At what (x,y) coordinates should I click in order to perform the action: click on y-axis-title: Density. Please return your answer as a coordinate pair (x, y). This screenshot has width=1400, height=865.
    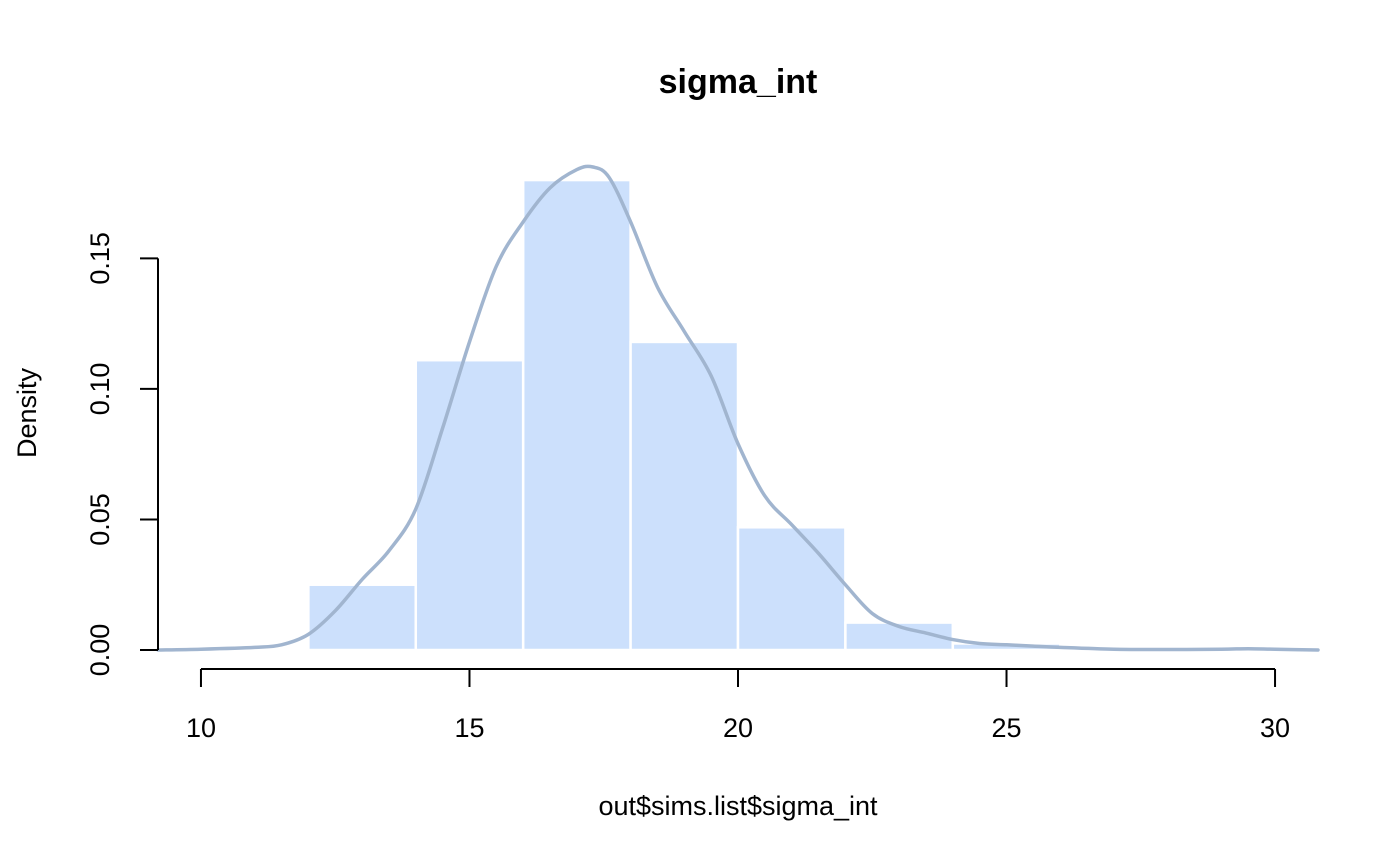
    Looking at the image, I should click on (27, 412).